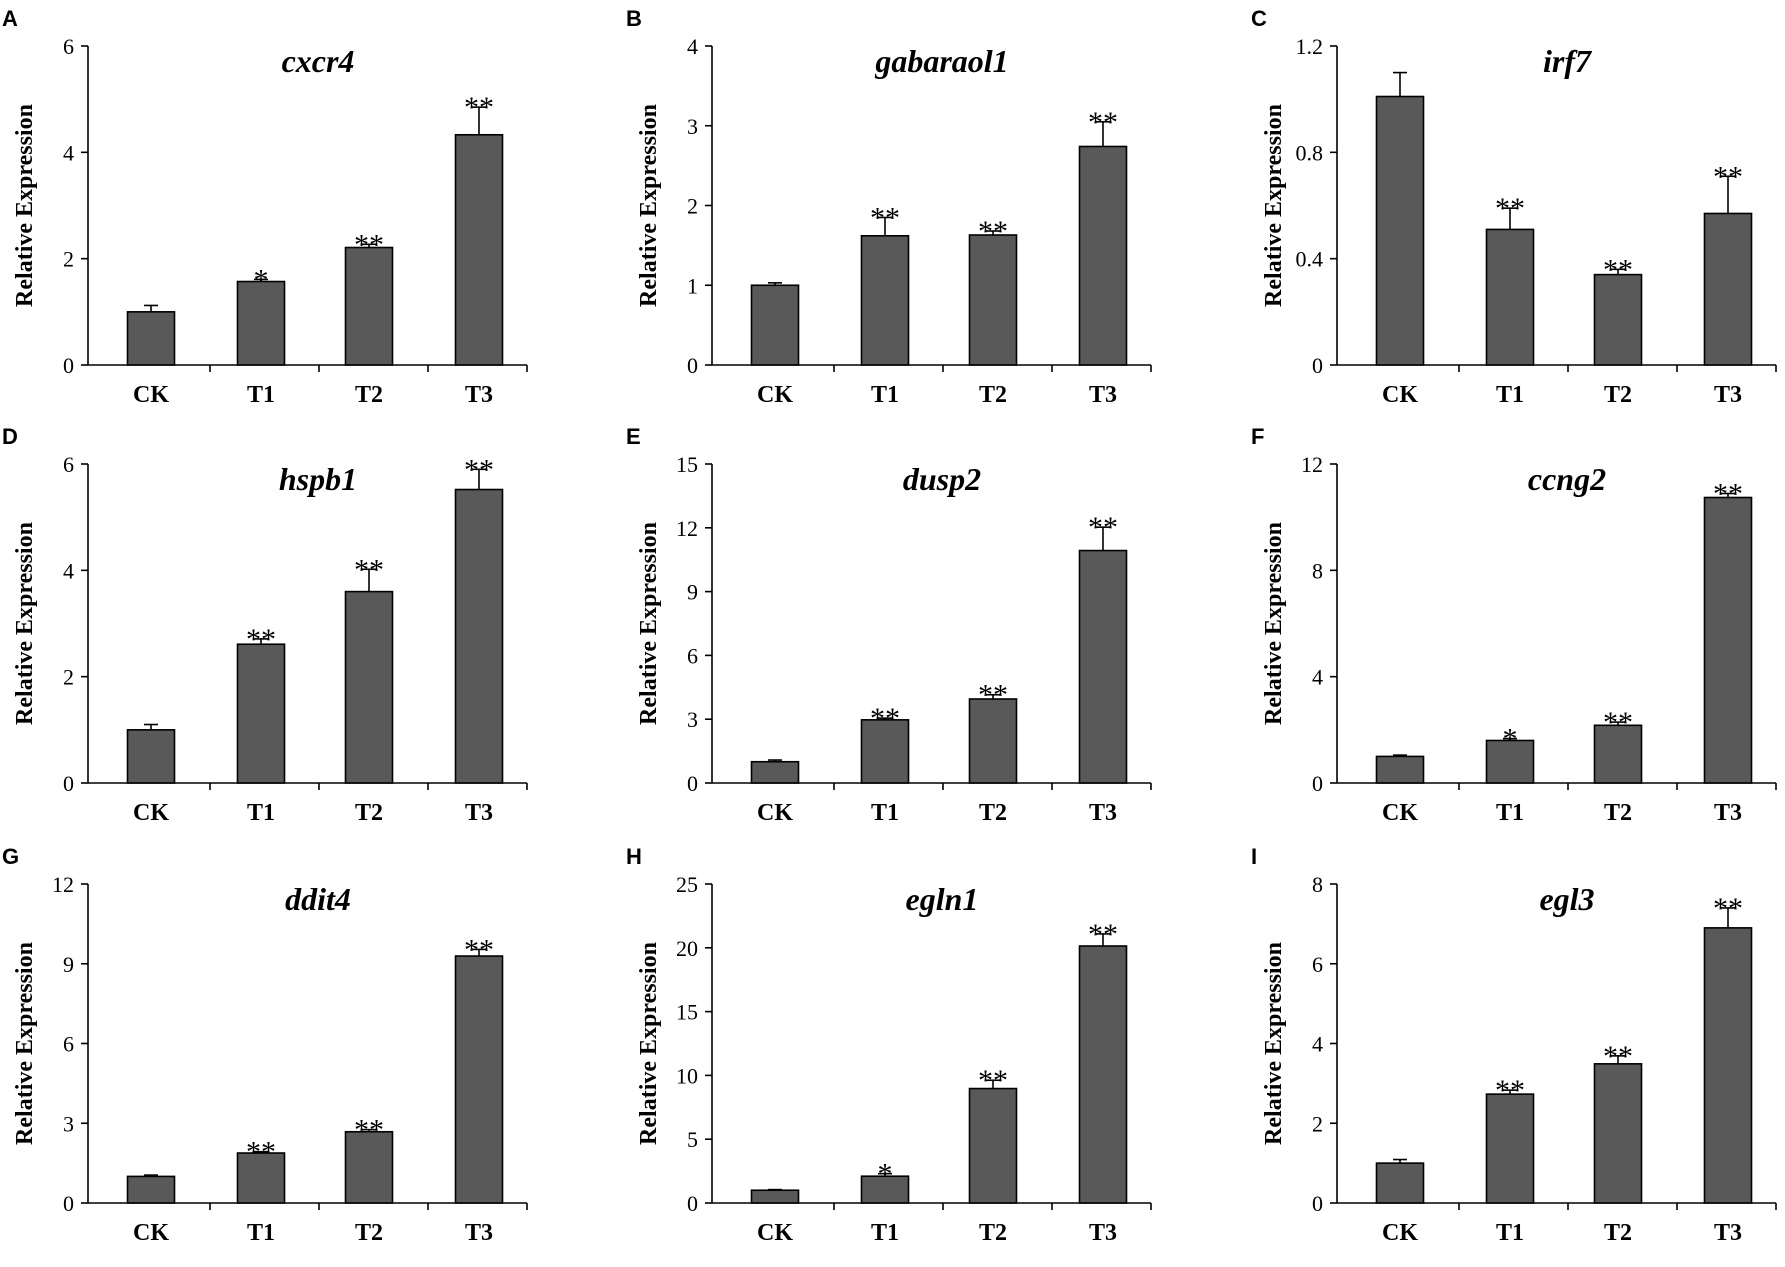 Image resolution: width=1785 pixels, height=1267 pixels. I want to click on chart-title: ccng2, so click(1567, 479).